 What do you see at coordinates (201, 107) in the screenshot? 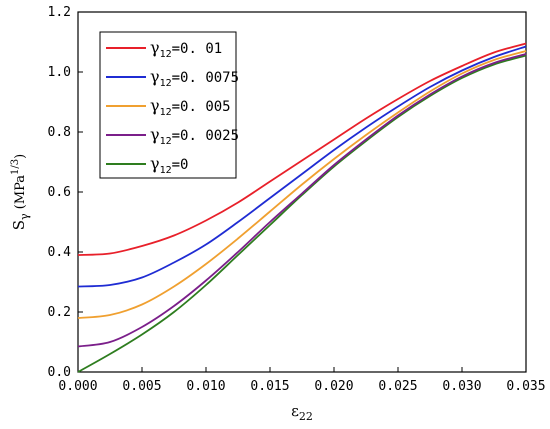
I see `legend-entry-value: =0. 005` at bounding box center [201, 107].